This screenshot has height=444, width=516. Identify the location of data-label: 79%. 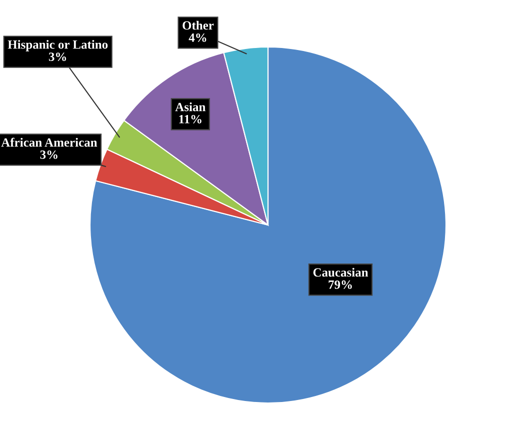
(340, 284).